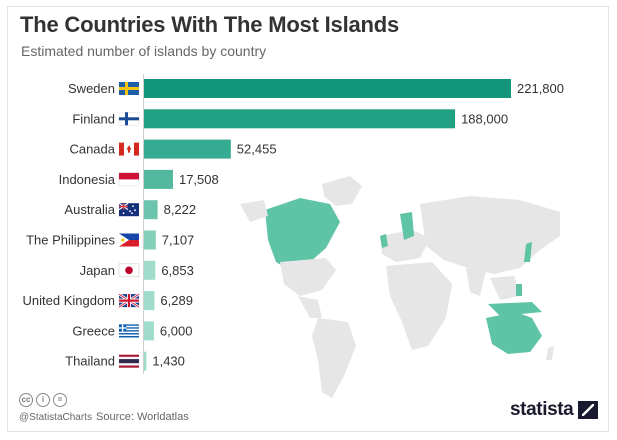  I want to click on flag-thailand-icon, so click(129, 361).